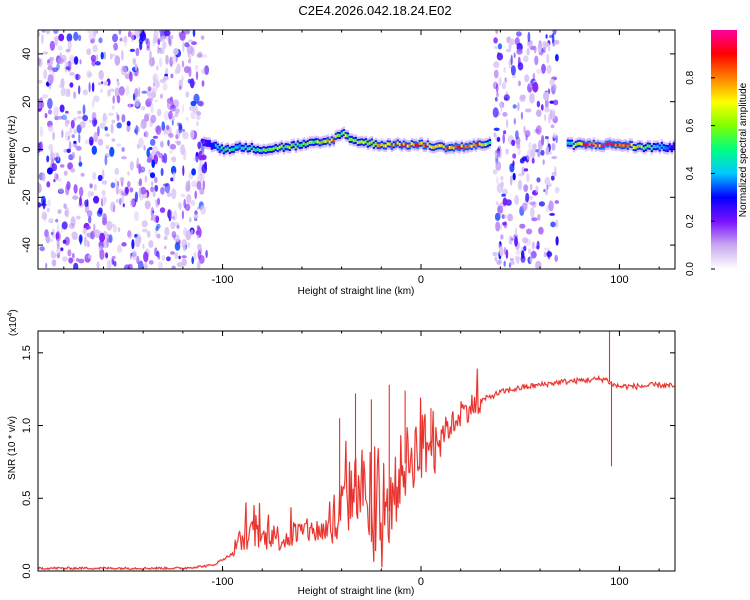 This screenshot has width=750, height=600. Describe the element at coordinates (27, 197) in the screenshot. I see `y-tick-label: -20` at that location.